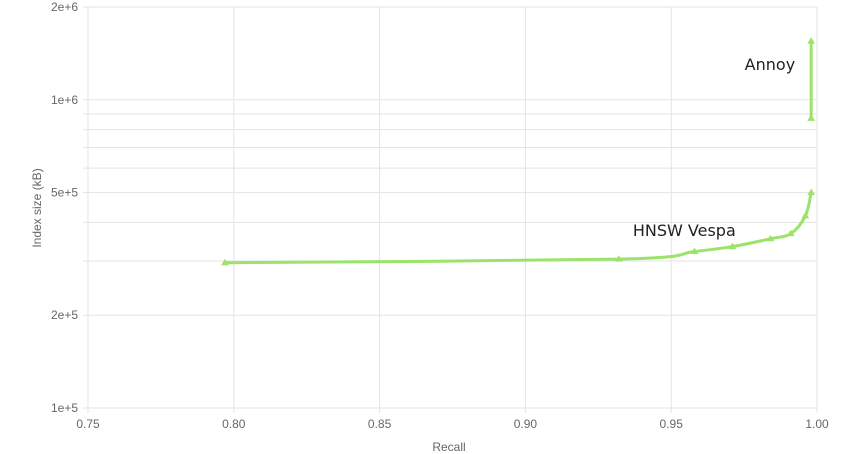 This screenshot has width=845, height=454. Describe the element at coordinates (380, 424) in the screenshot. I see `x-tick-label: 0.85` at that location.